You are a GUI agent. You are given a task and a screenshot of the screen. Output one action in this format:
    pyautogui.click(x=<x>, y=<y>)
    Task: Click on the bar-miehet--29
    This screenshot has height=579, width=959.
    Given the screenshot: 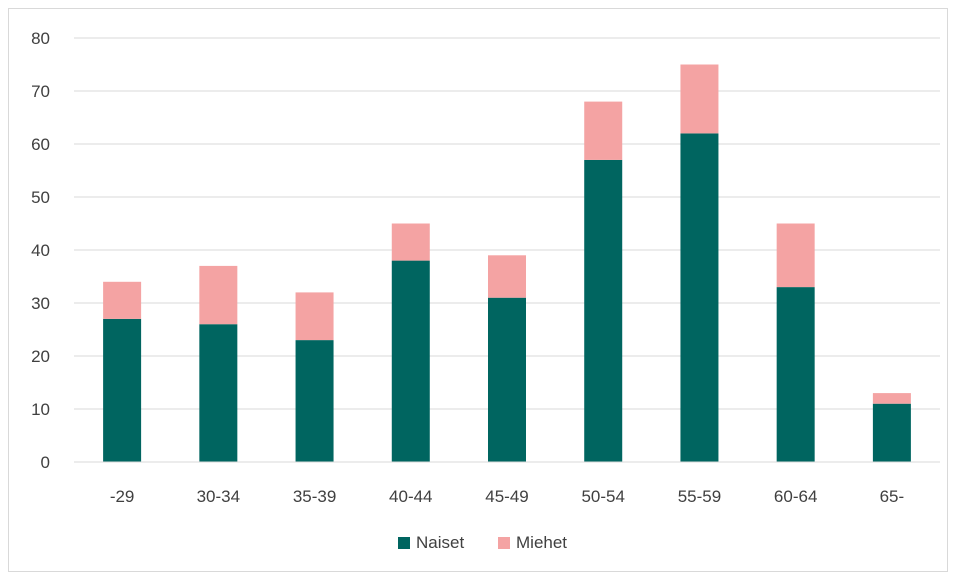 What is the action you would take?
    pyautogui.click(x=122, y=300)
    